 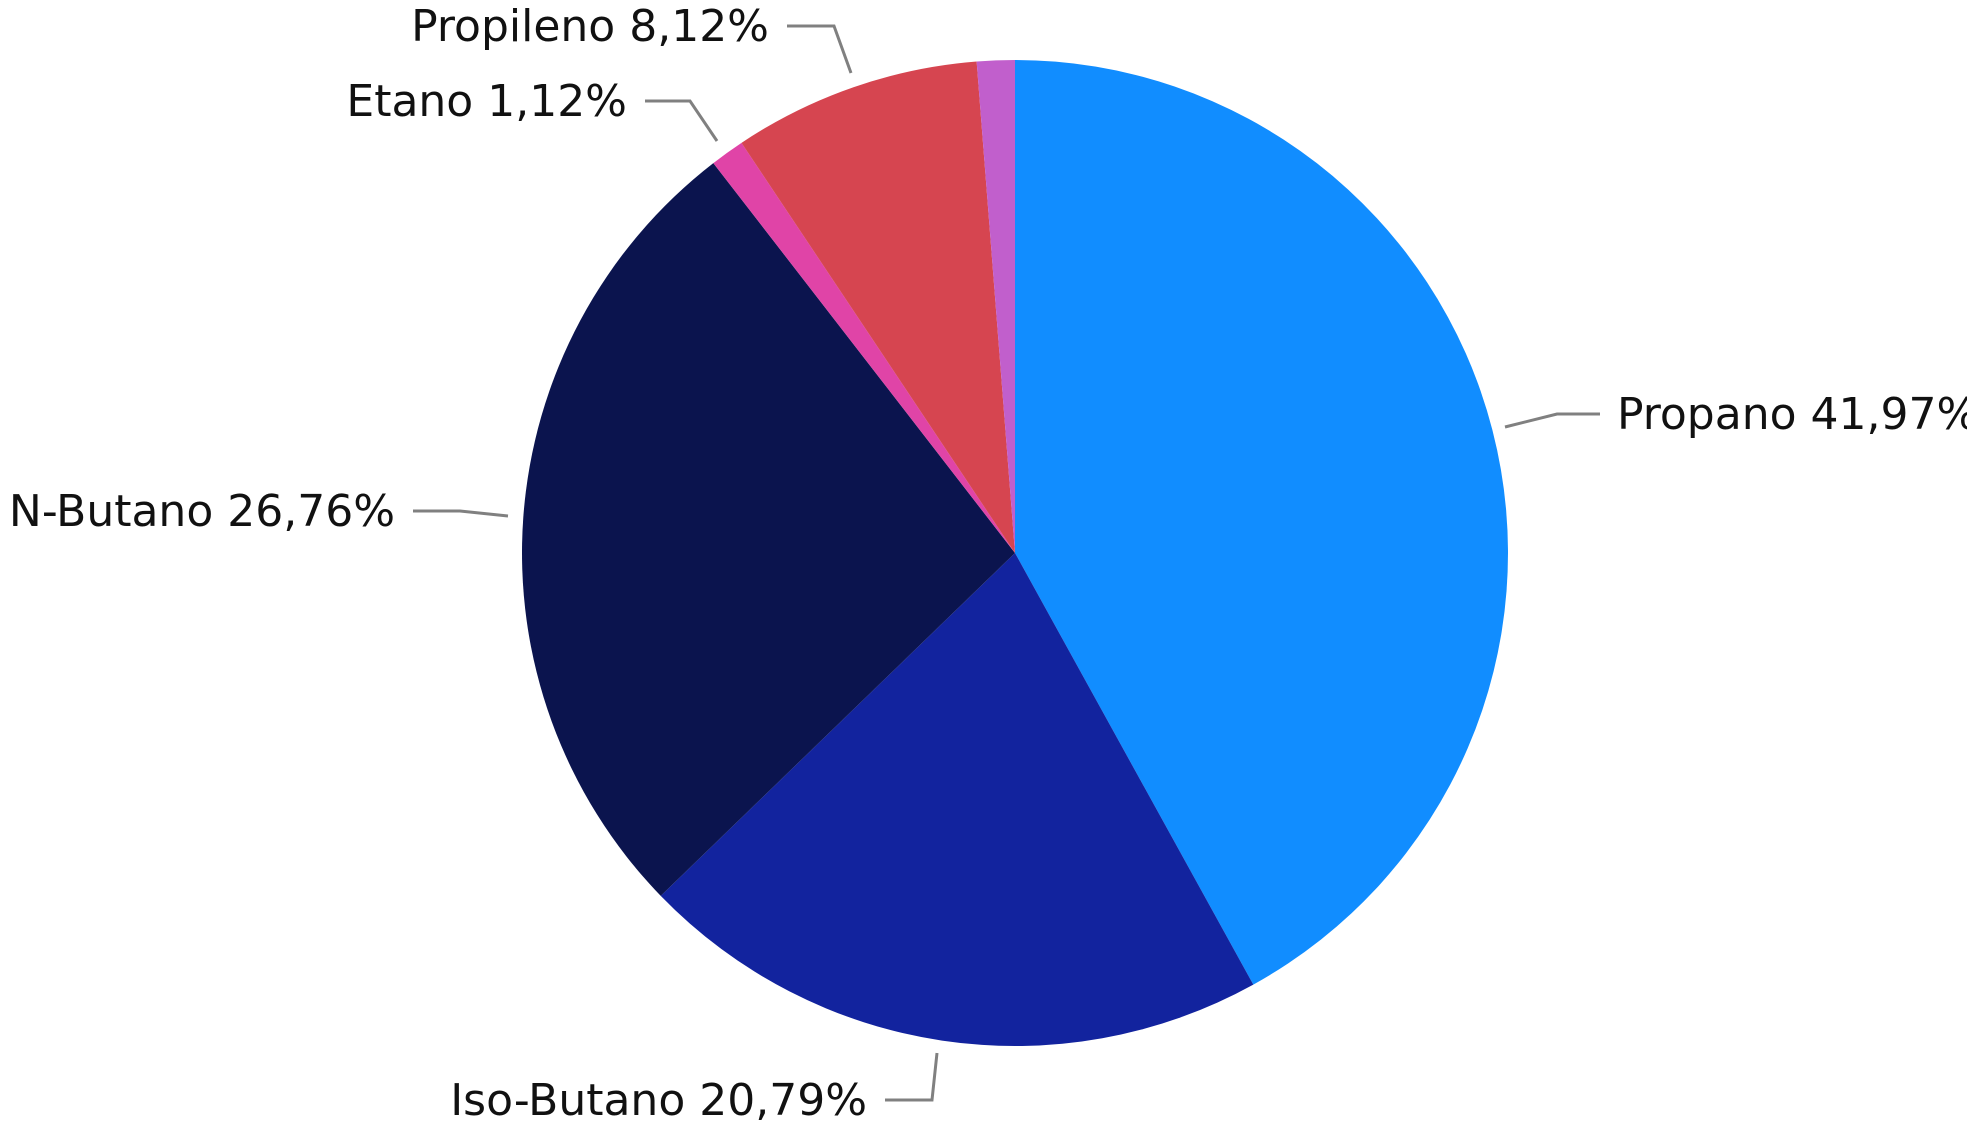 I want to click on leader-line-propileno, so click(x=820, y=49).